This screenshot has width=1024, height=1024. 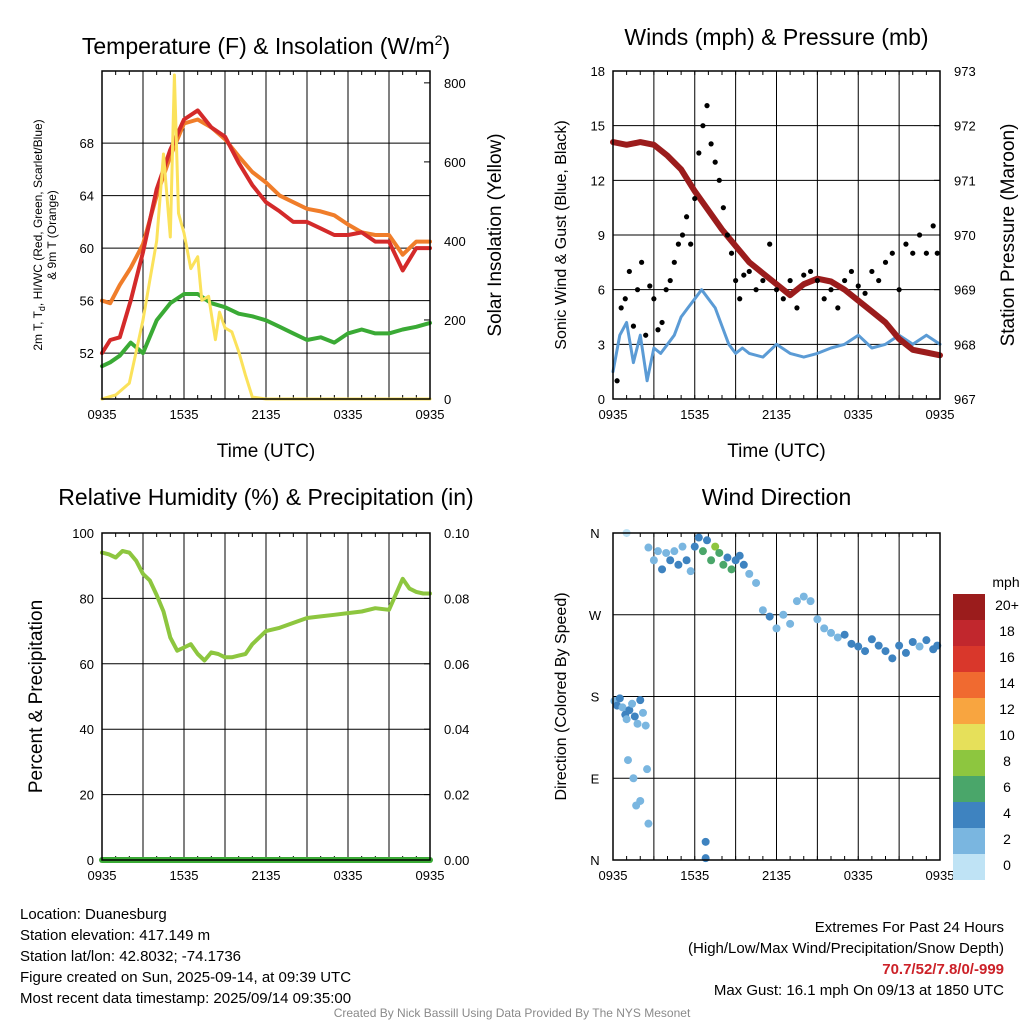 What do you see at coordinates (909, 927) in the screenshot?
I see `extremes-title: Extremes For Past 24 Hours` at bounding box center [909, 927].